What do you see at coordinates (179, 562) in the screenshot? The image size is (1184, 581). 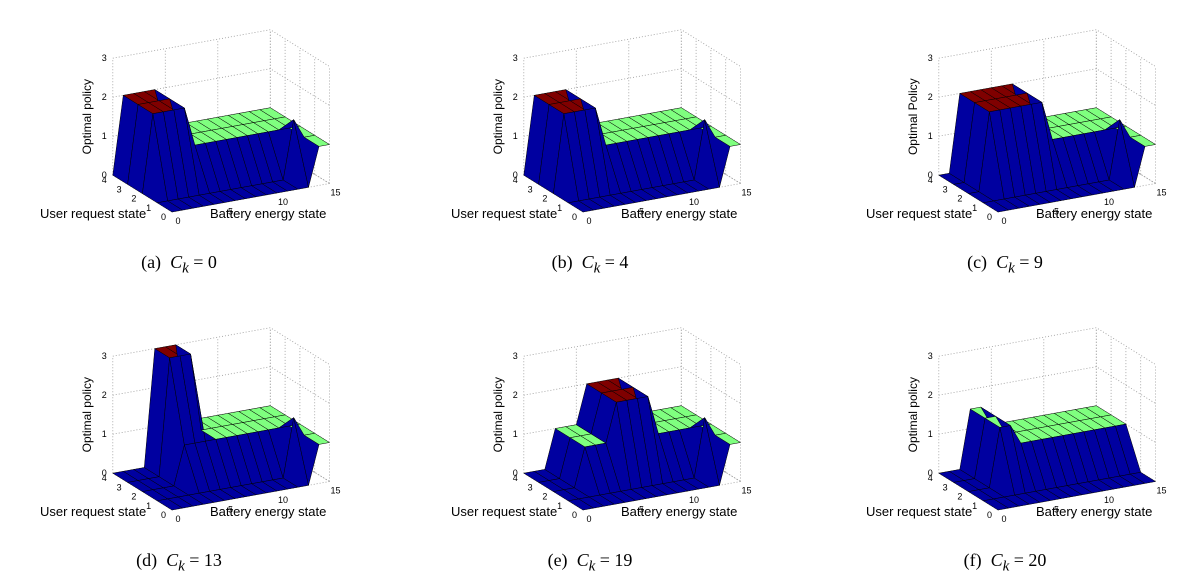 I see `caption-d: (d) Ck = 13` at bounding box center [179, 562].